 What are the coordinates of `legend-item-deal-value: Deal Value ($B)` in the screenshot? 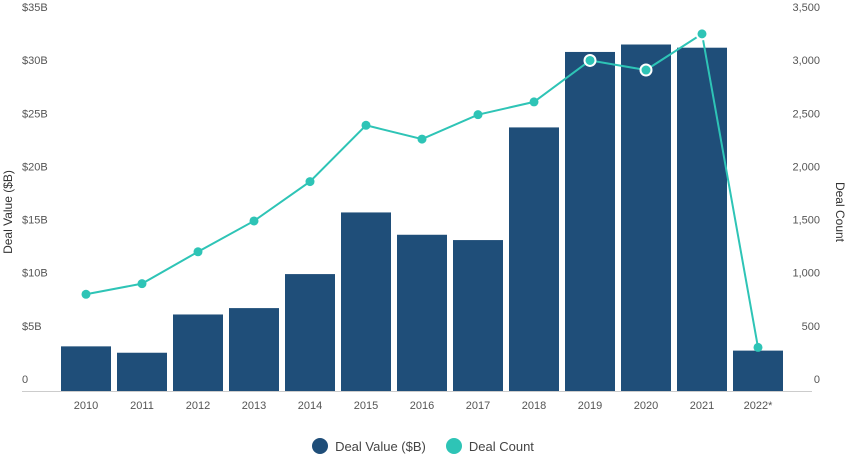 It's located at (369, 446).